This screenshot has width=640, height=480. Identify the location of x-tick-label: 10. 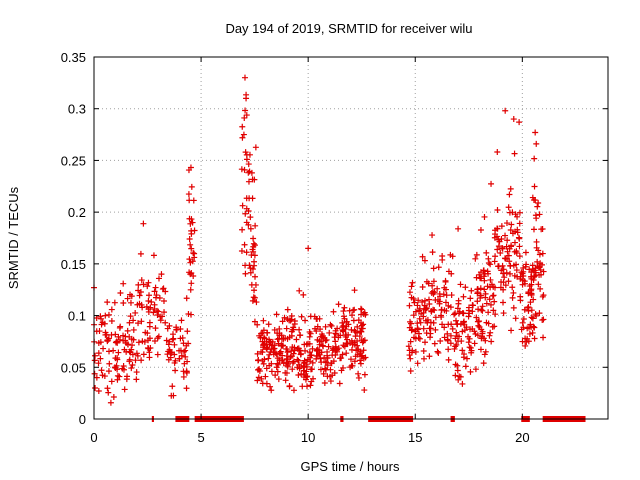
(308, 437).